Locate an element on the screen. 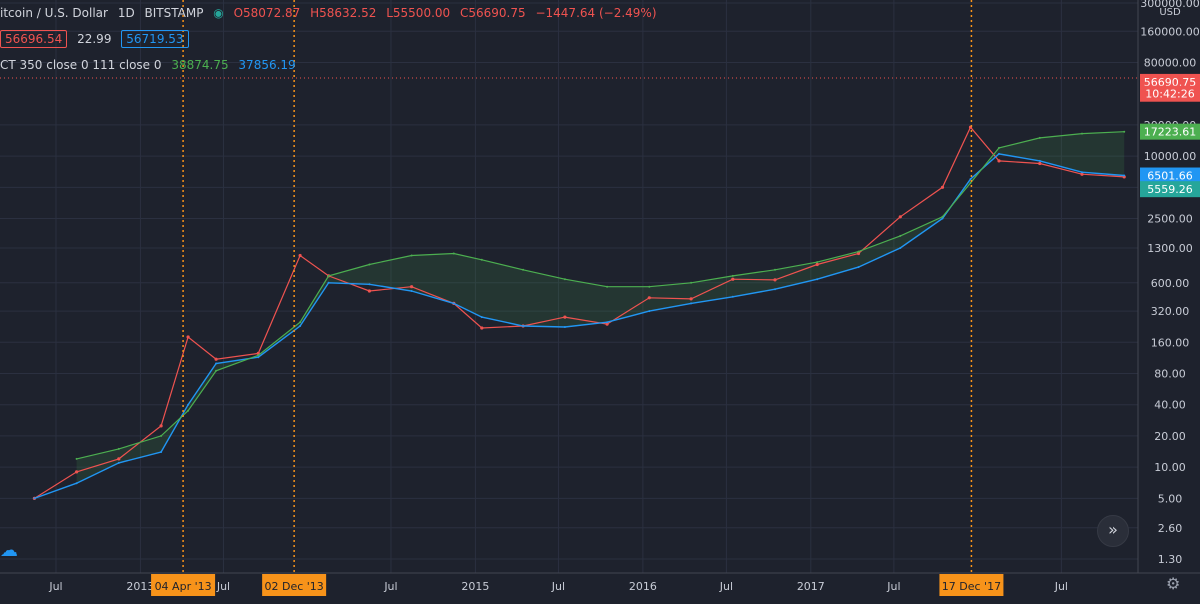 The width and height of the screenshot is (1200, 604). y-tick-label: 10000.00 is located at coordinates (1170, 156).